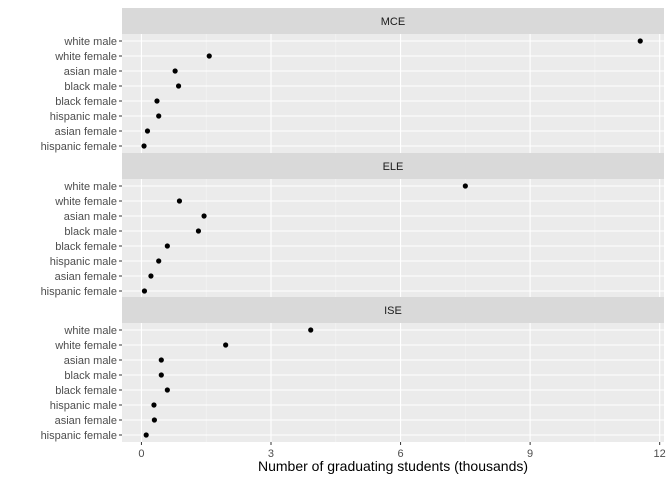  I want to click on data-point-mce-white-female, so click(209, 56).